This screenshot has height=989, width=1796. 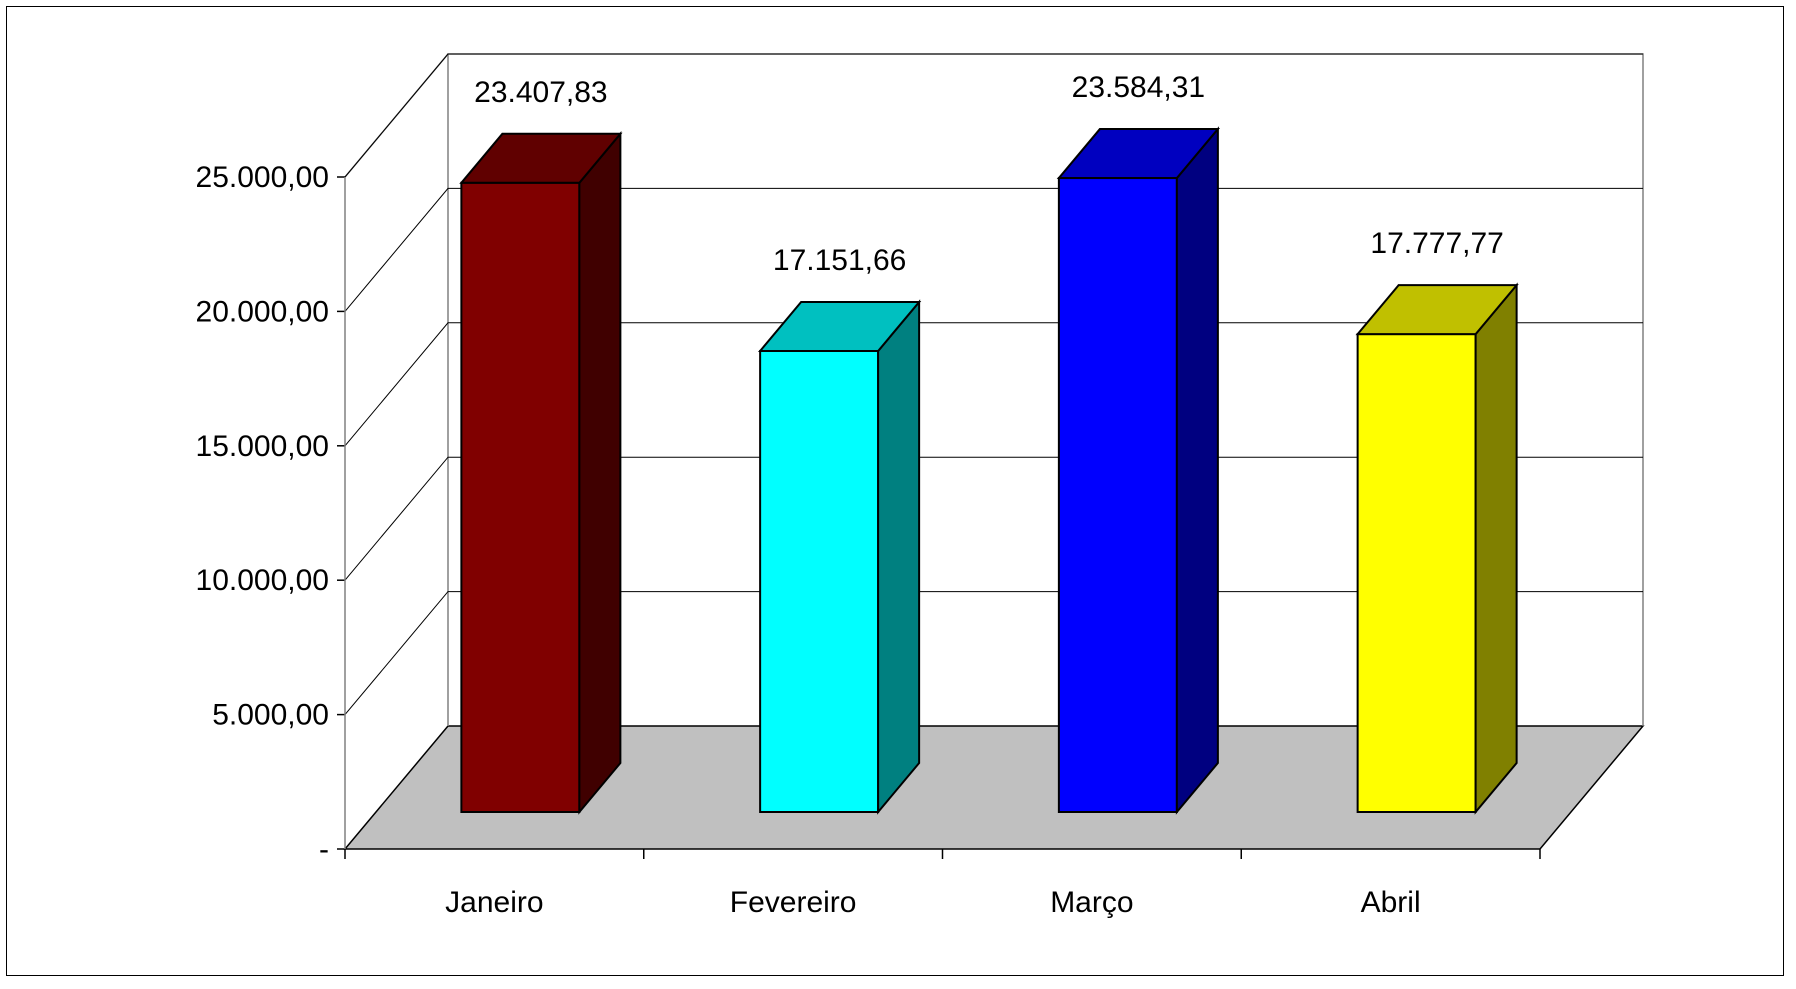 What do you see at coordinates (324, 849) in the screenshot?
I see `y-tick-label: -` at bounding box center [324, 849].